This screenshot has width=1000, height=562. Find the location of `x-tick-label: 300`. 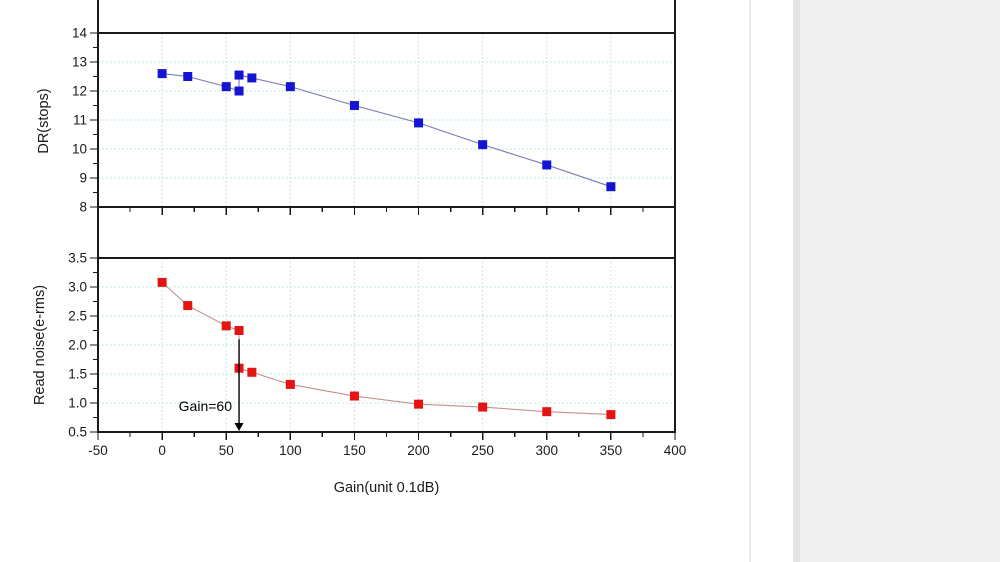

x-tick-label: 300 is located at coordinates (547, 450).